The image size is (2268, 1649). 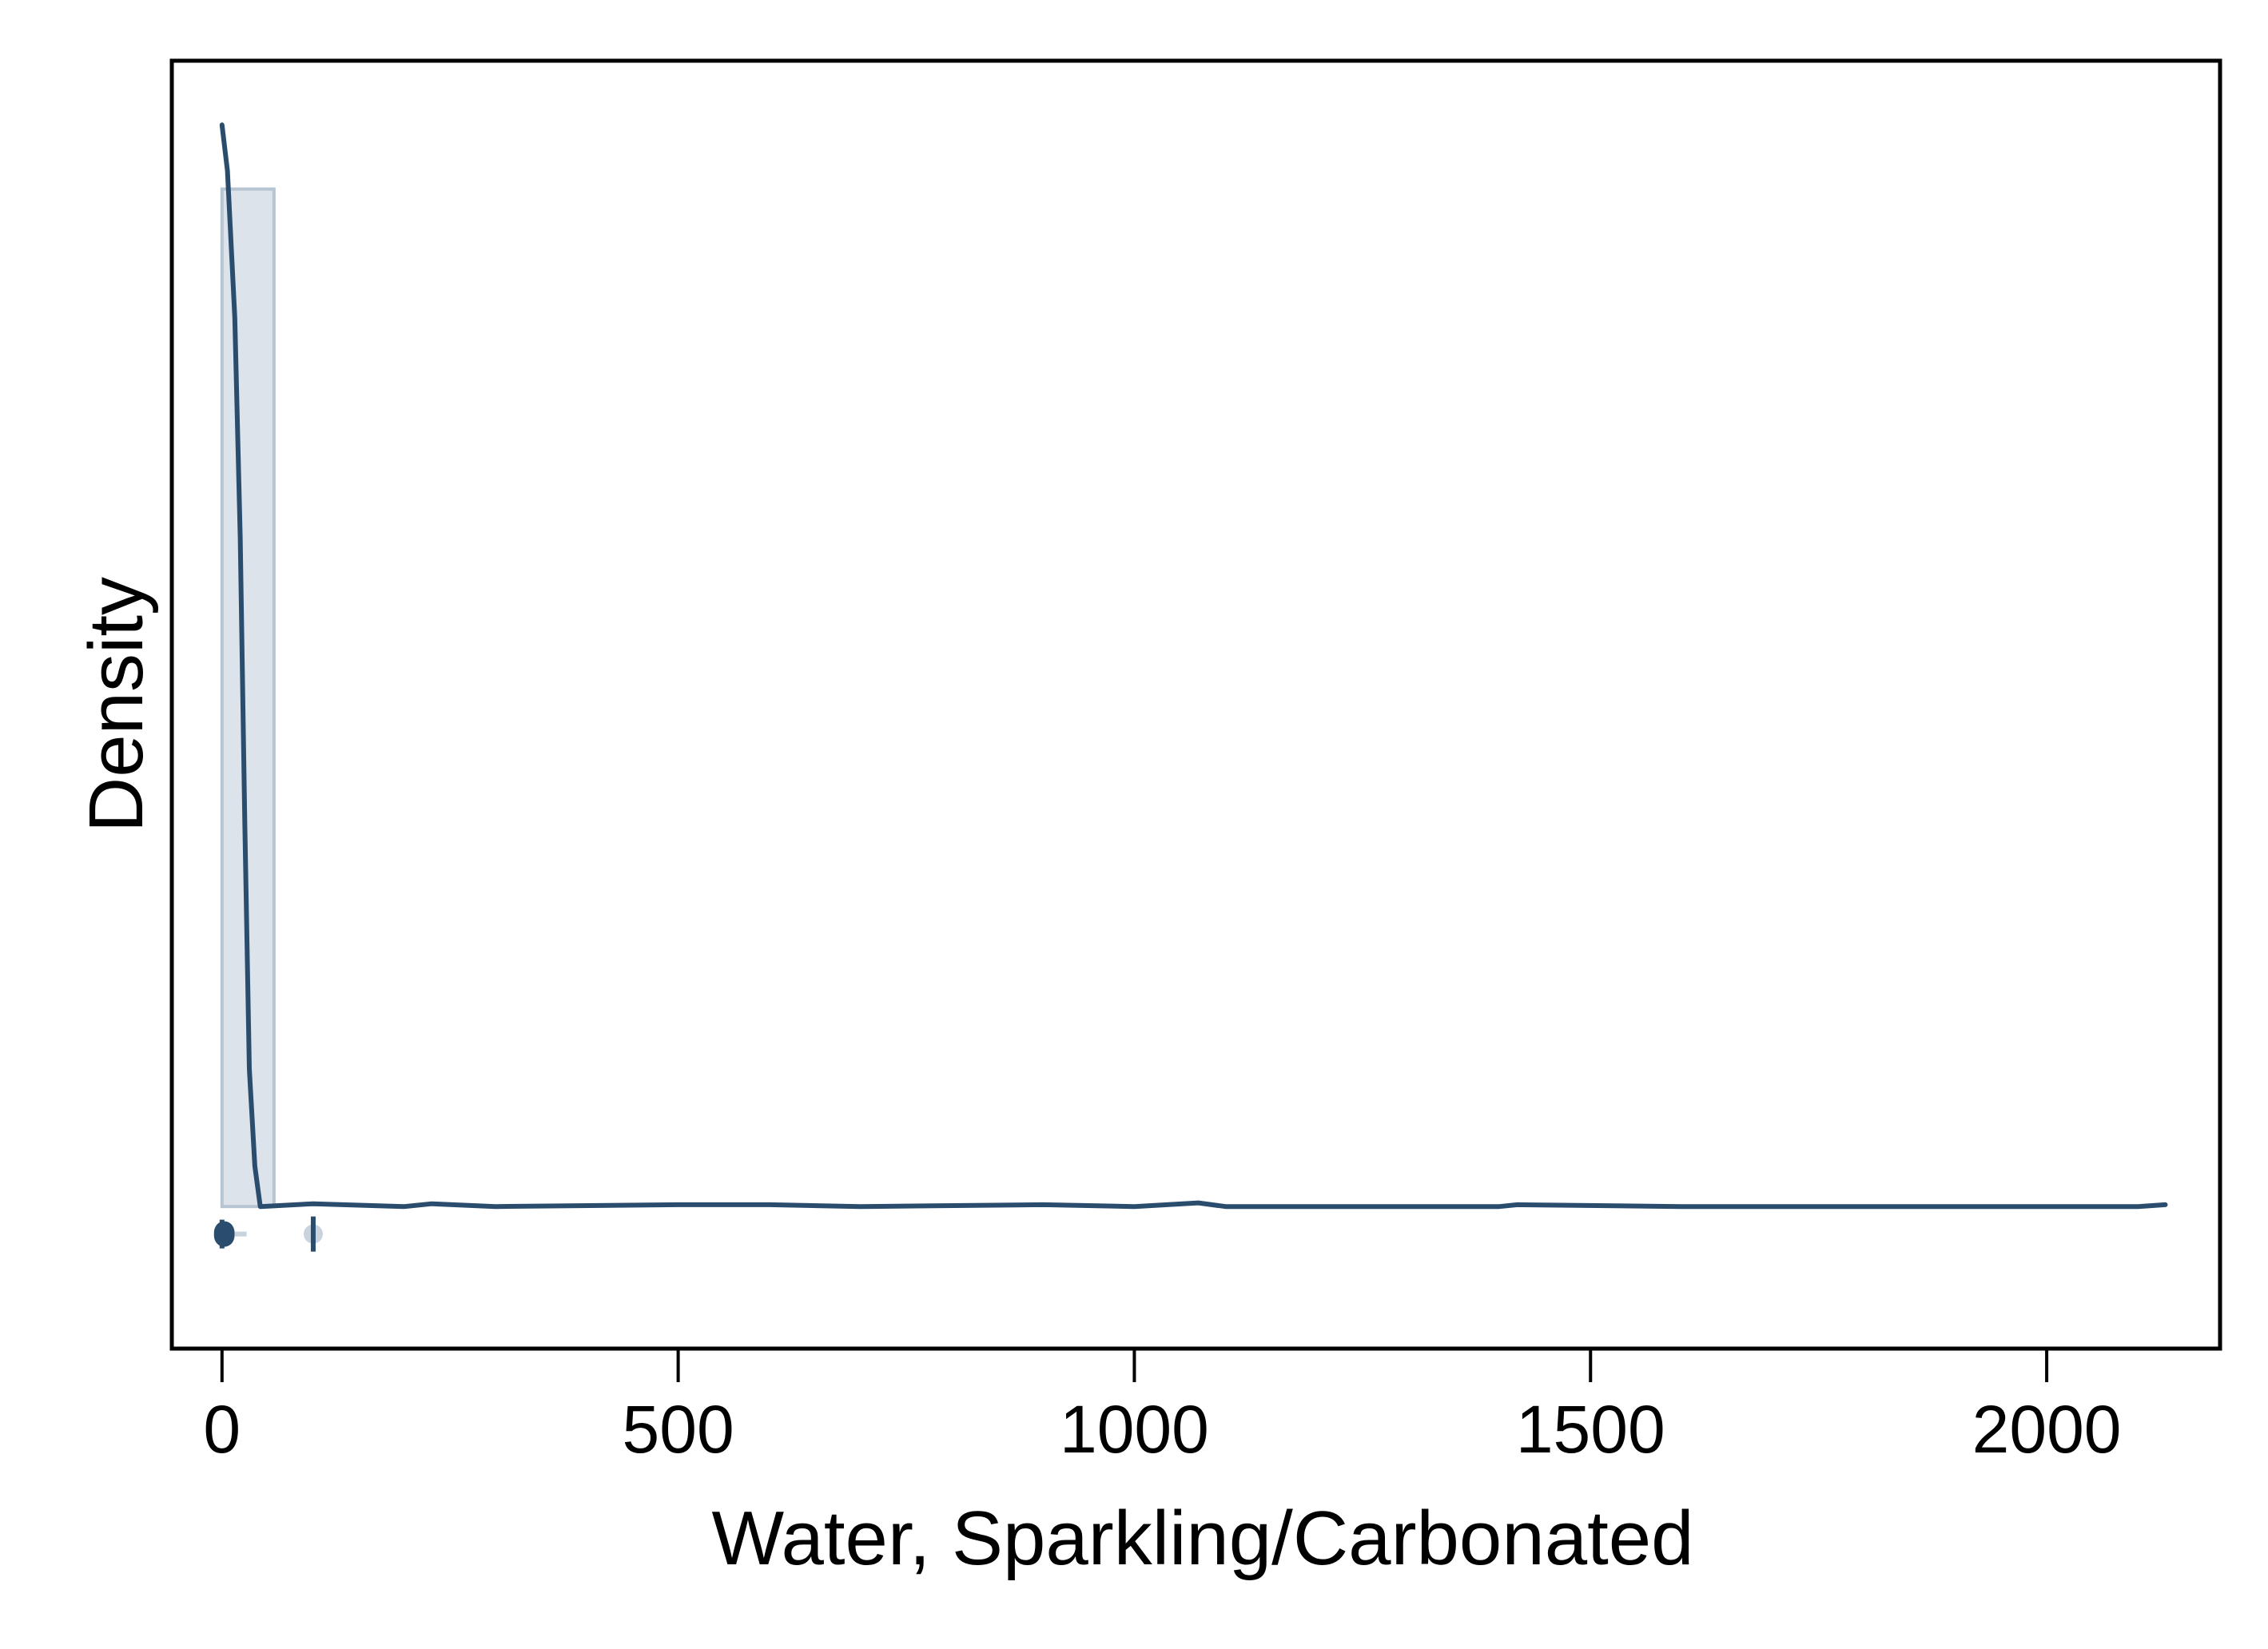 I want to click on x-tick-label-4: 2000, so click(x=2047, y=1429).